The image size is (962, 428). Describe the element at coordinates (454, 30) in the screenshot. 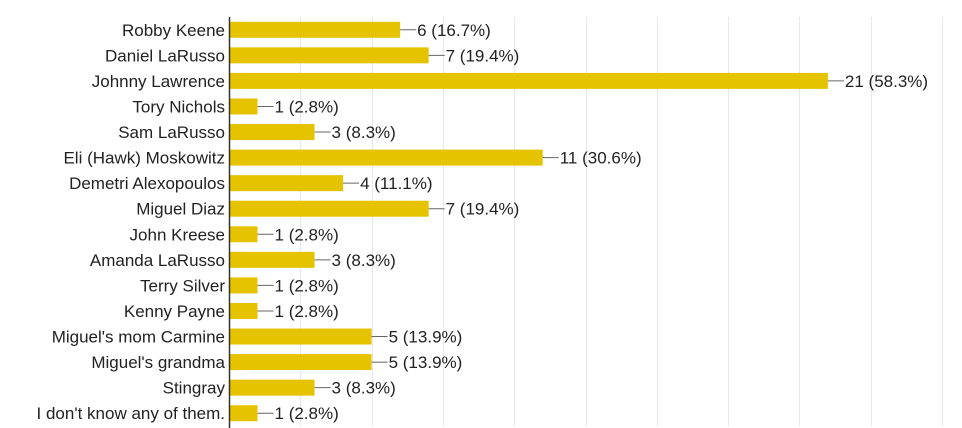

I see `value-label: 6 (16.7%)` at that location.